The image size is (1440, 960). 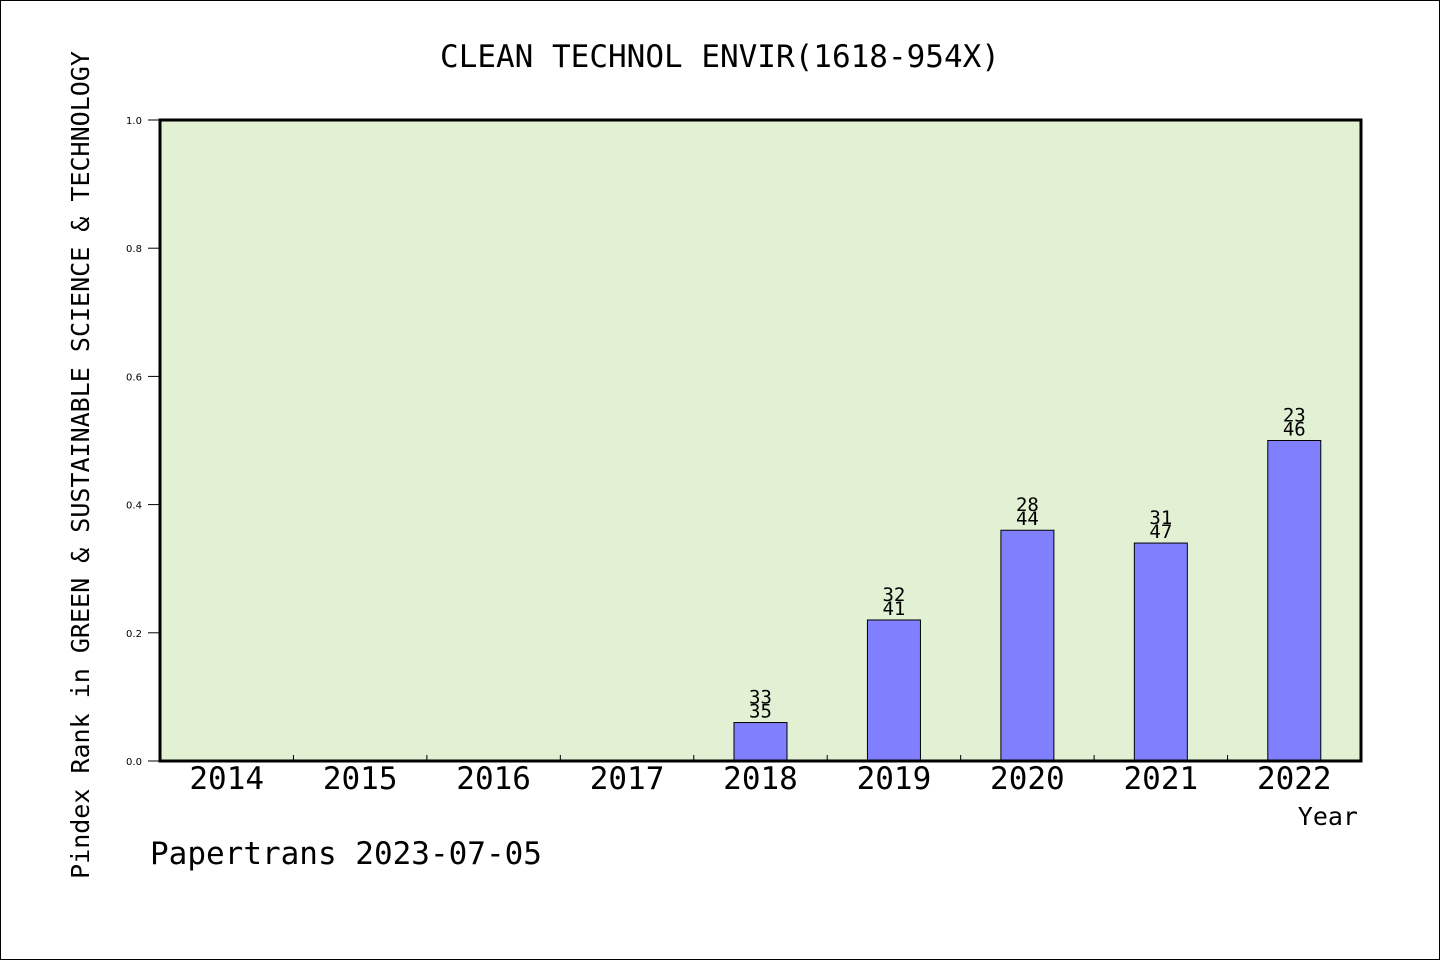 I want to click on y-axis: 0.0 0.2 0.4 0.6 0.8 1.0, so click(x=143, y=442).